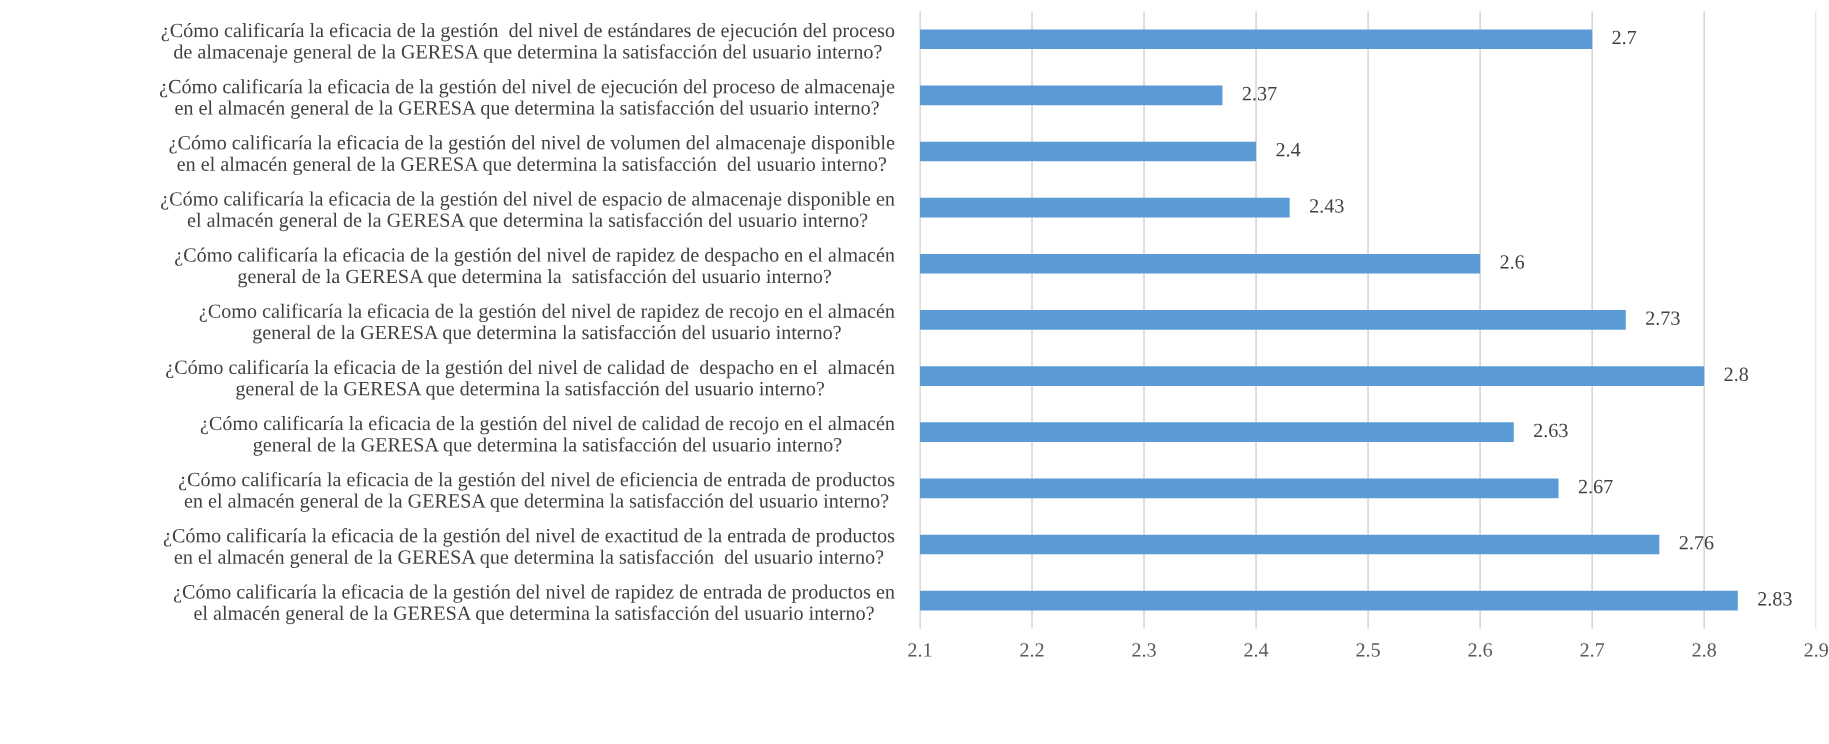 This screenshot has width=1829, height=744. Describe the element at coordinates (1256, 650) in the screenshot. I see `x-tick-label: 2.4` at that location.